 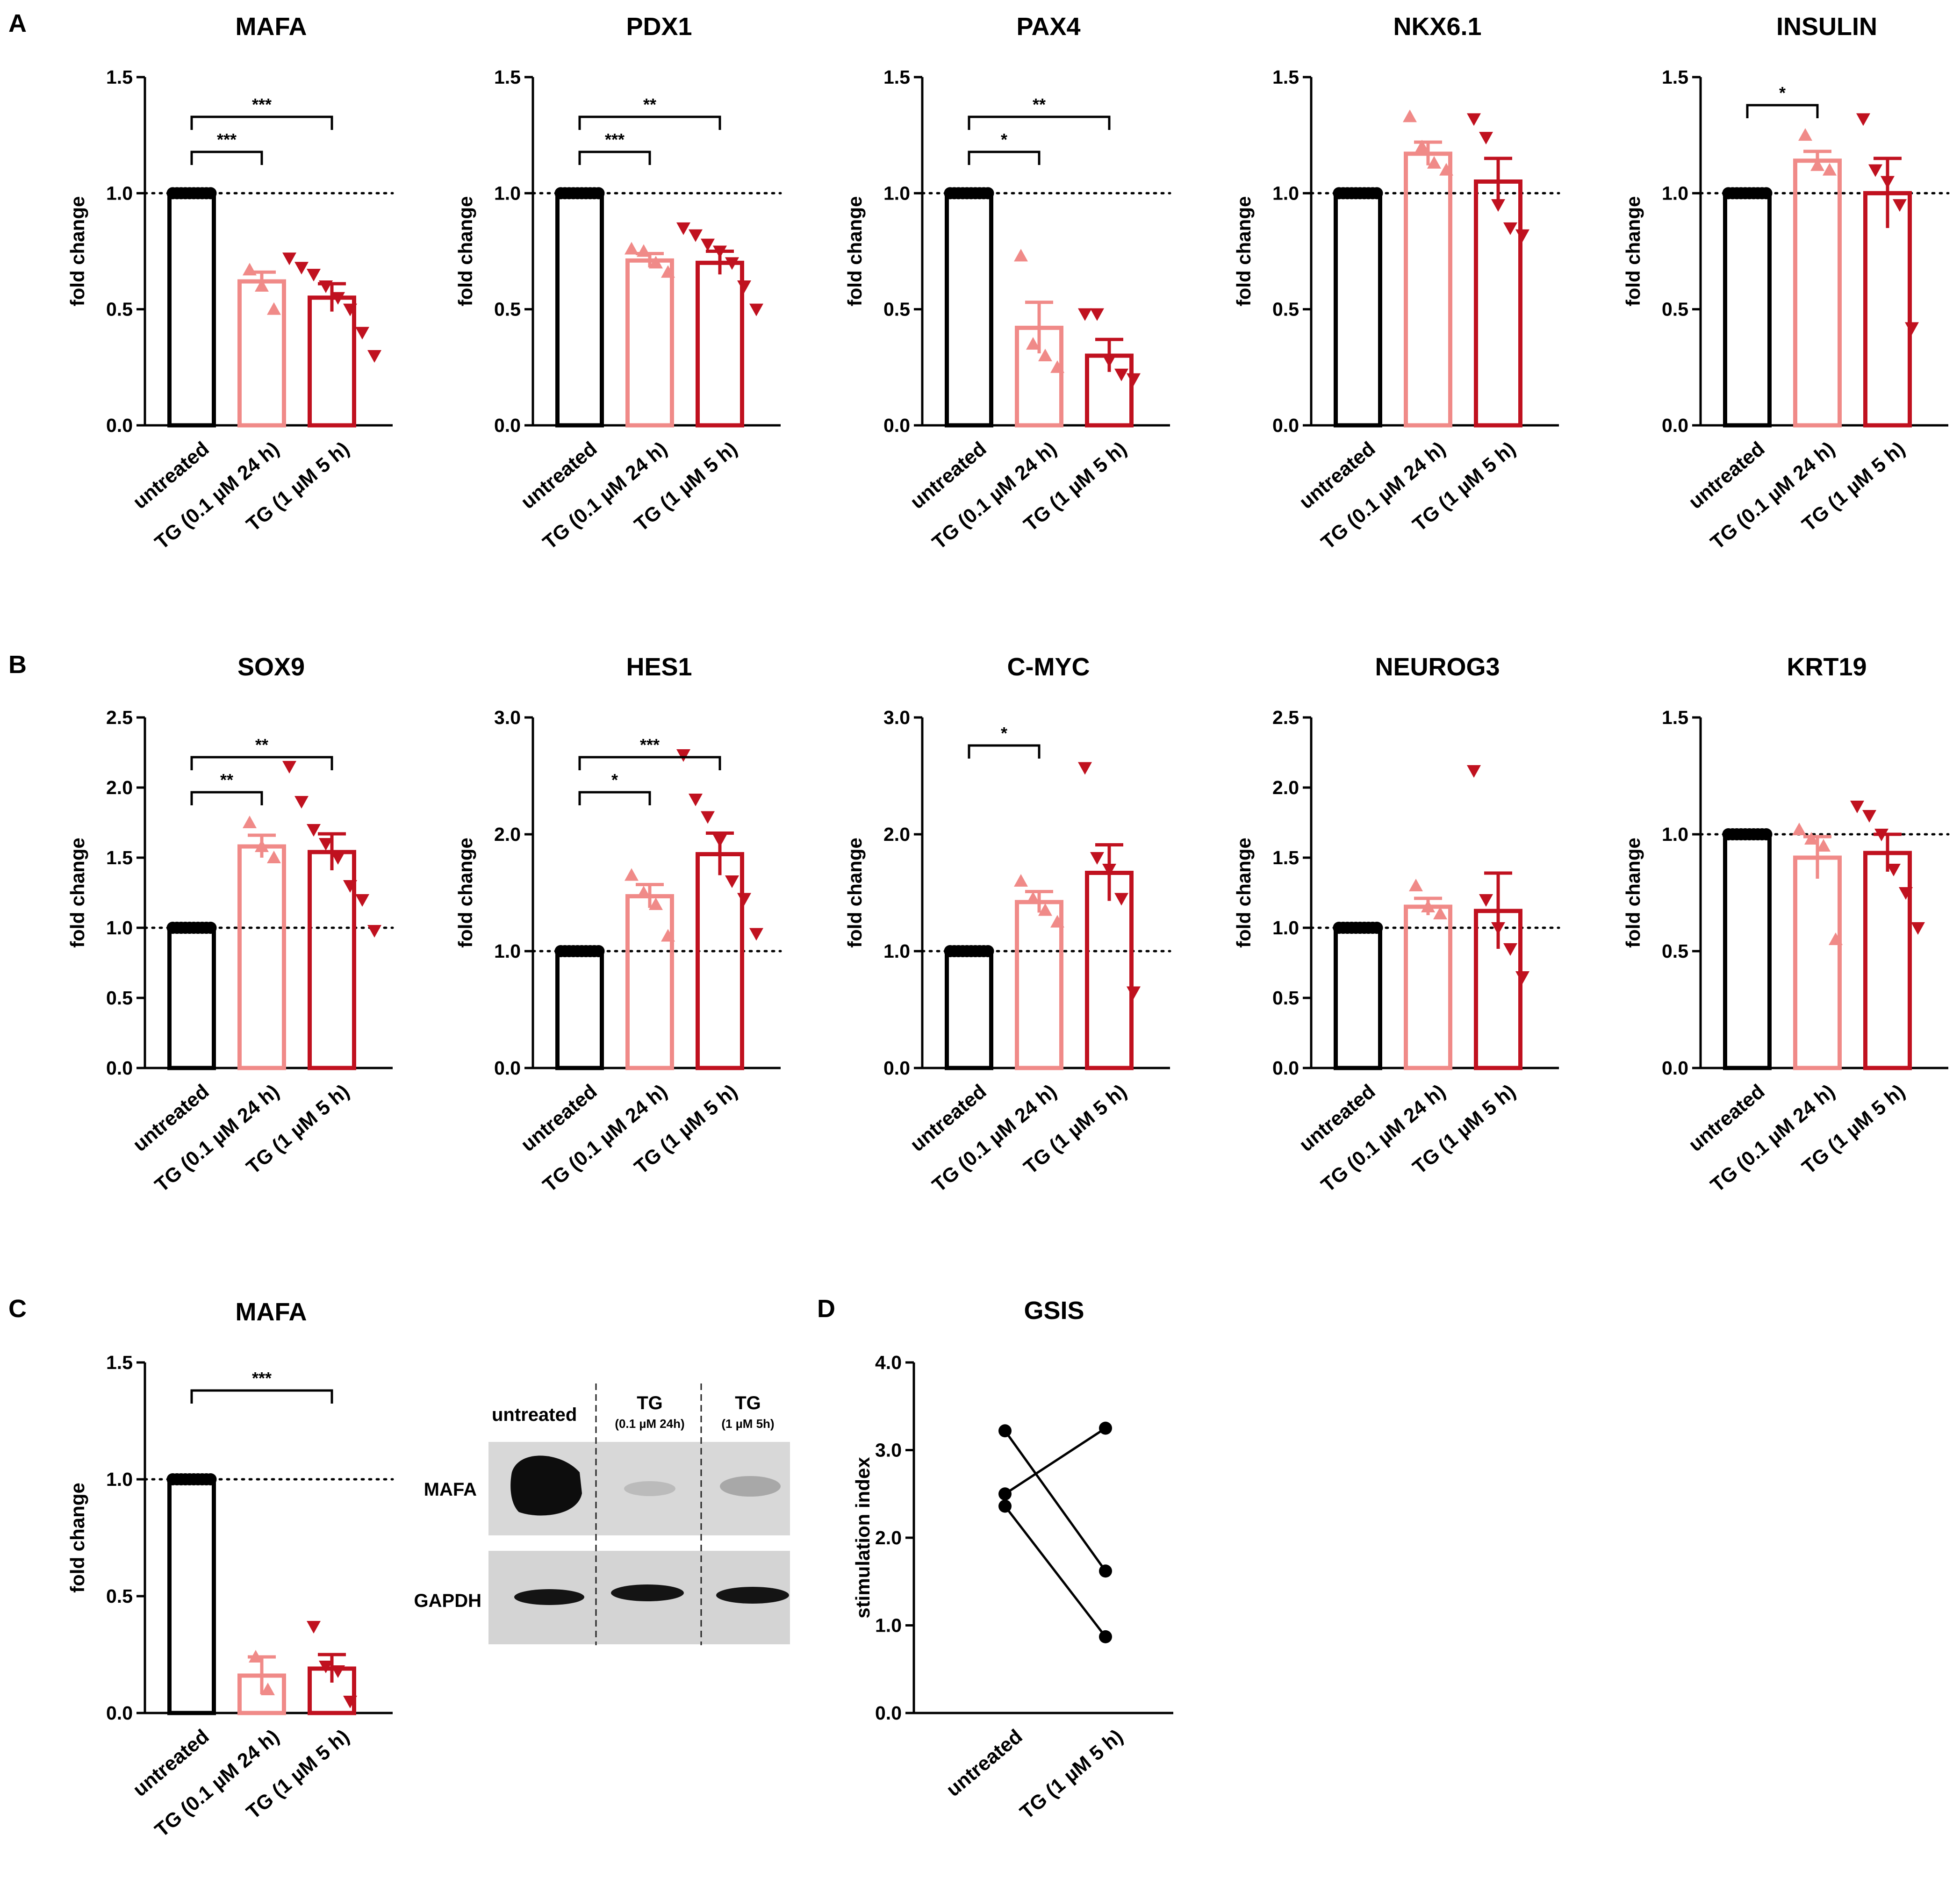 What do you see at coordinates (507, 835) in the screenshot?
I see `y-tick-label: 2.0` at bounding box center [507, 835].